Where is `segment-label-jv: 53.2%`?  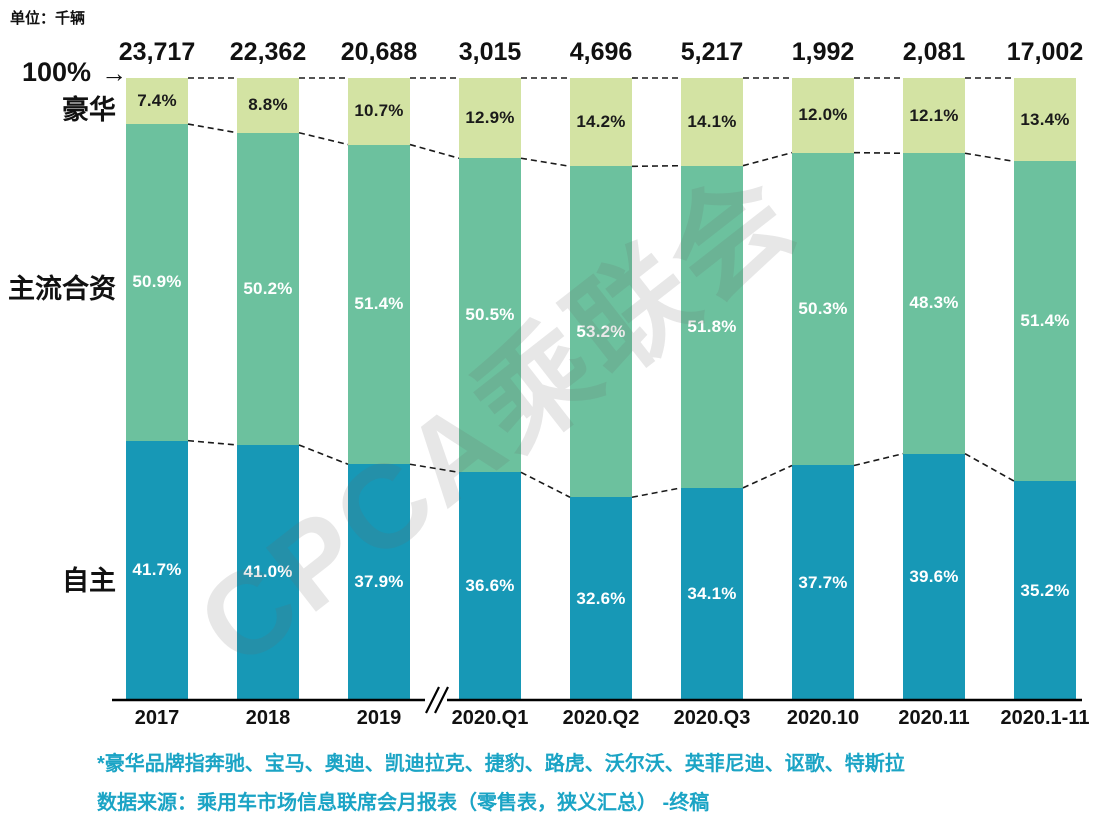
segment-label-jv: 53.2% is located at coordinates (601, 331).